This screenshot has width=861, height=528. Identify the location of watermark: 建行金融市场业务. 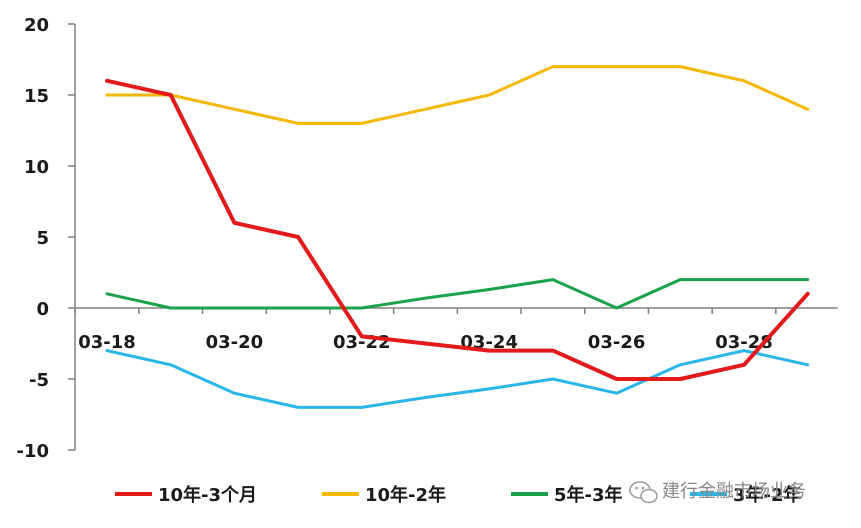
(717, 492).